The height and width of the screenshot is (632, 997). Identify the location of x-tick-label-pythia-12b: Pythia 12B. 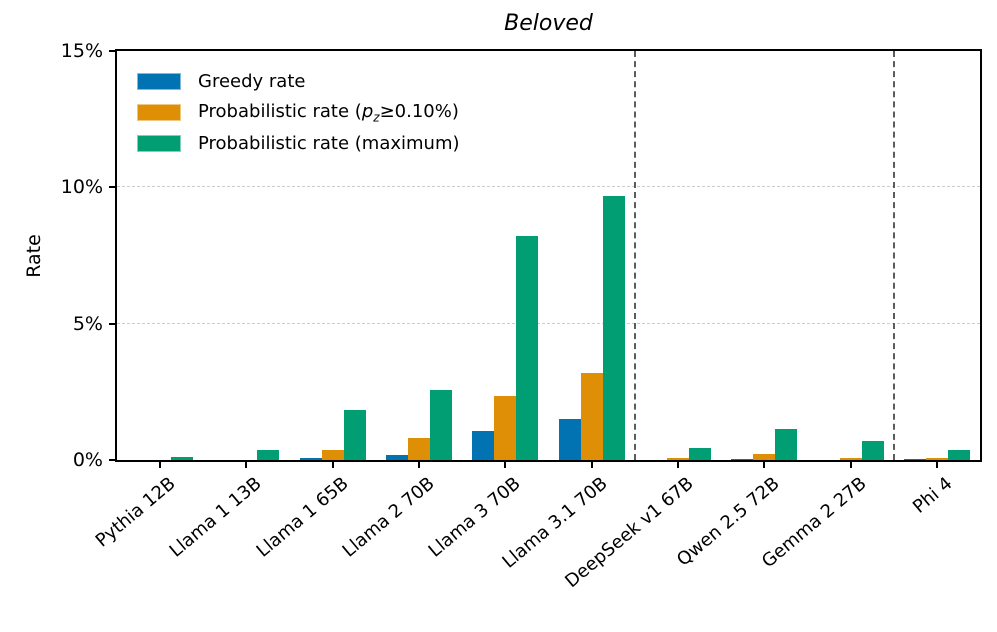
(135, 512).